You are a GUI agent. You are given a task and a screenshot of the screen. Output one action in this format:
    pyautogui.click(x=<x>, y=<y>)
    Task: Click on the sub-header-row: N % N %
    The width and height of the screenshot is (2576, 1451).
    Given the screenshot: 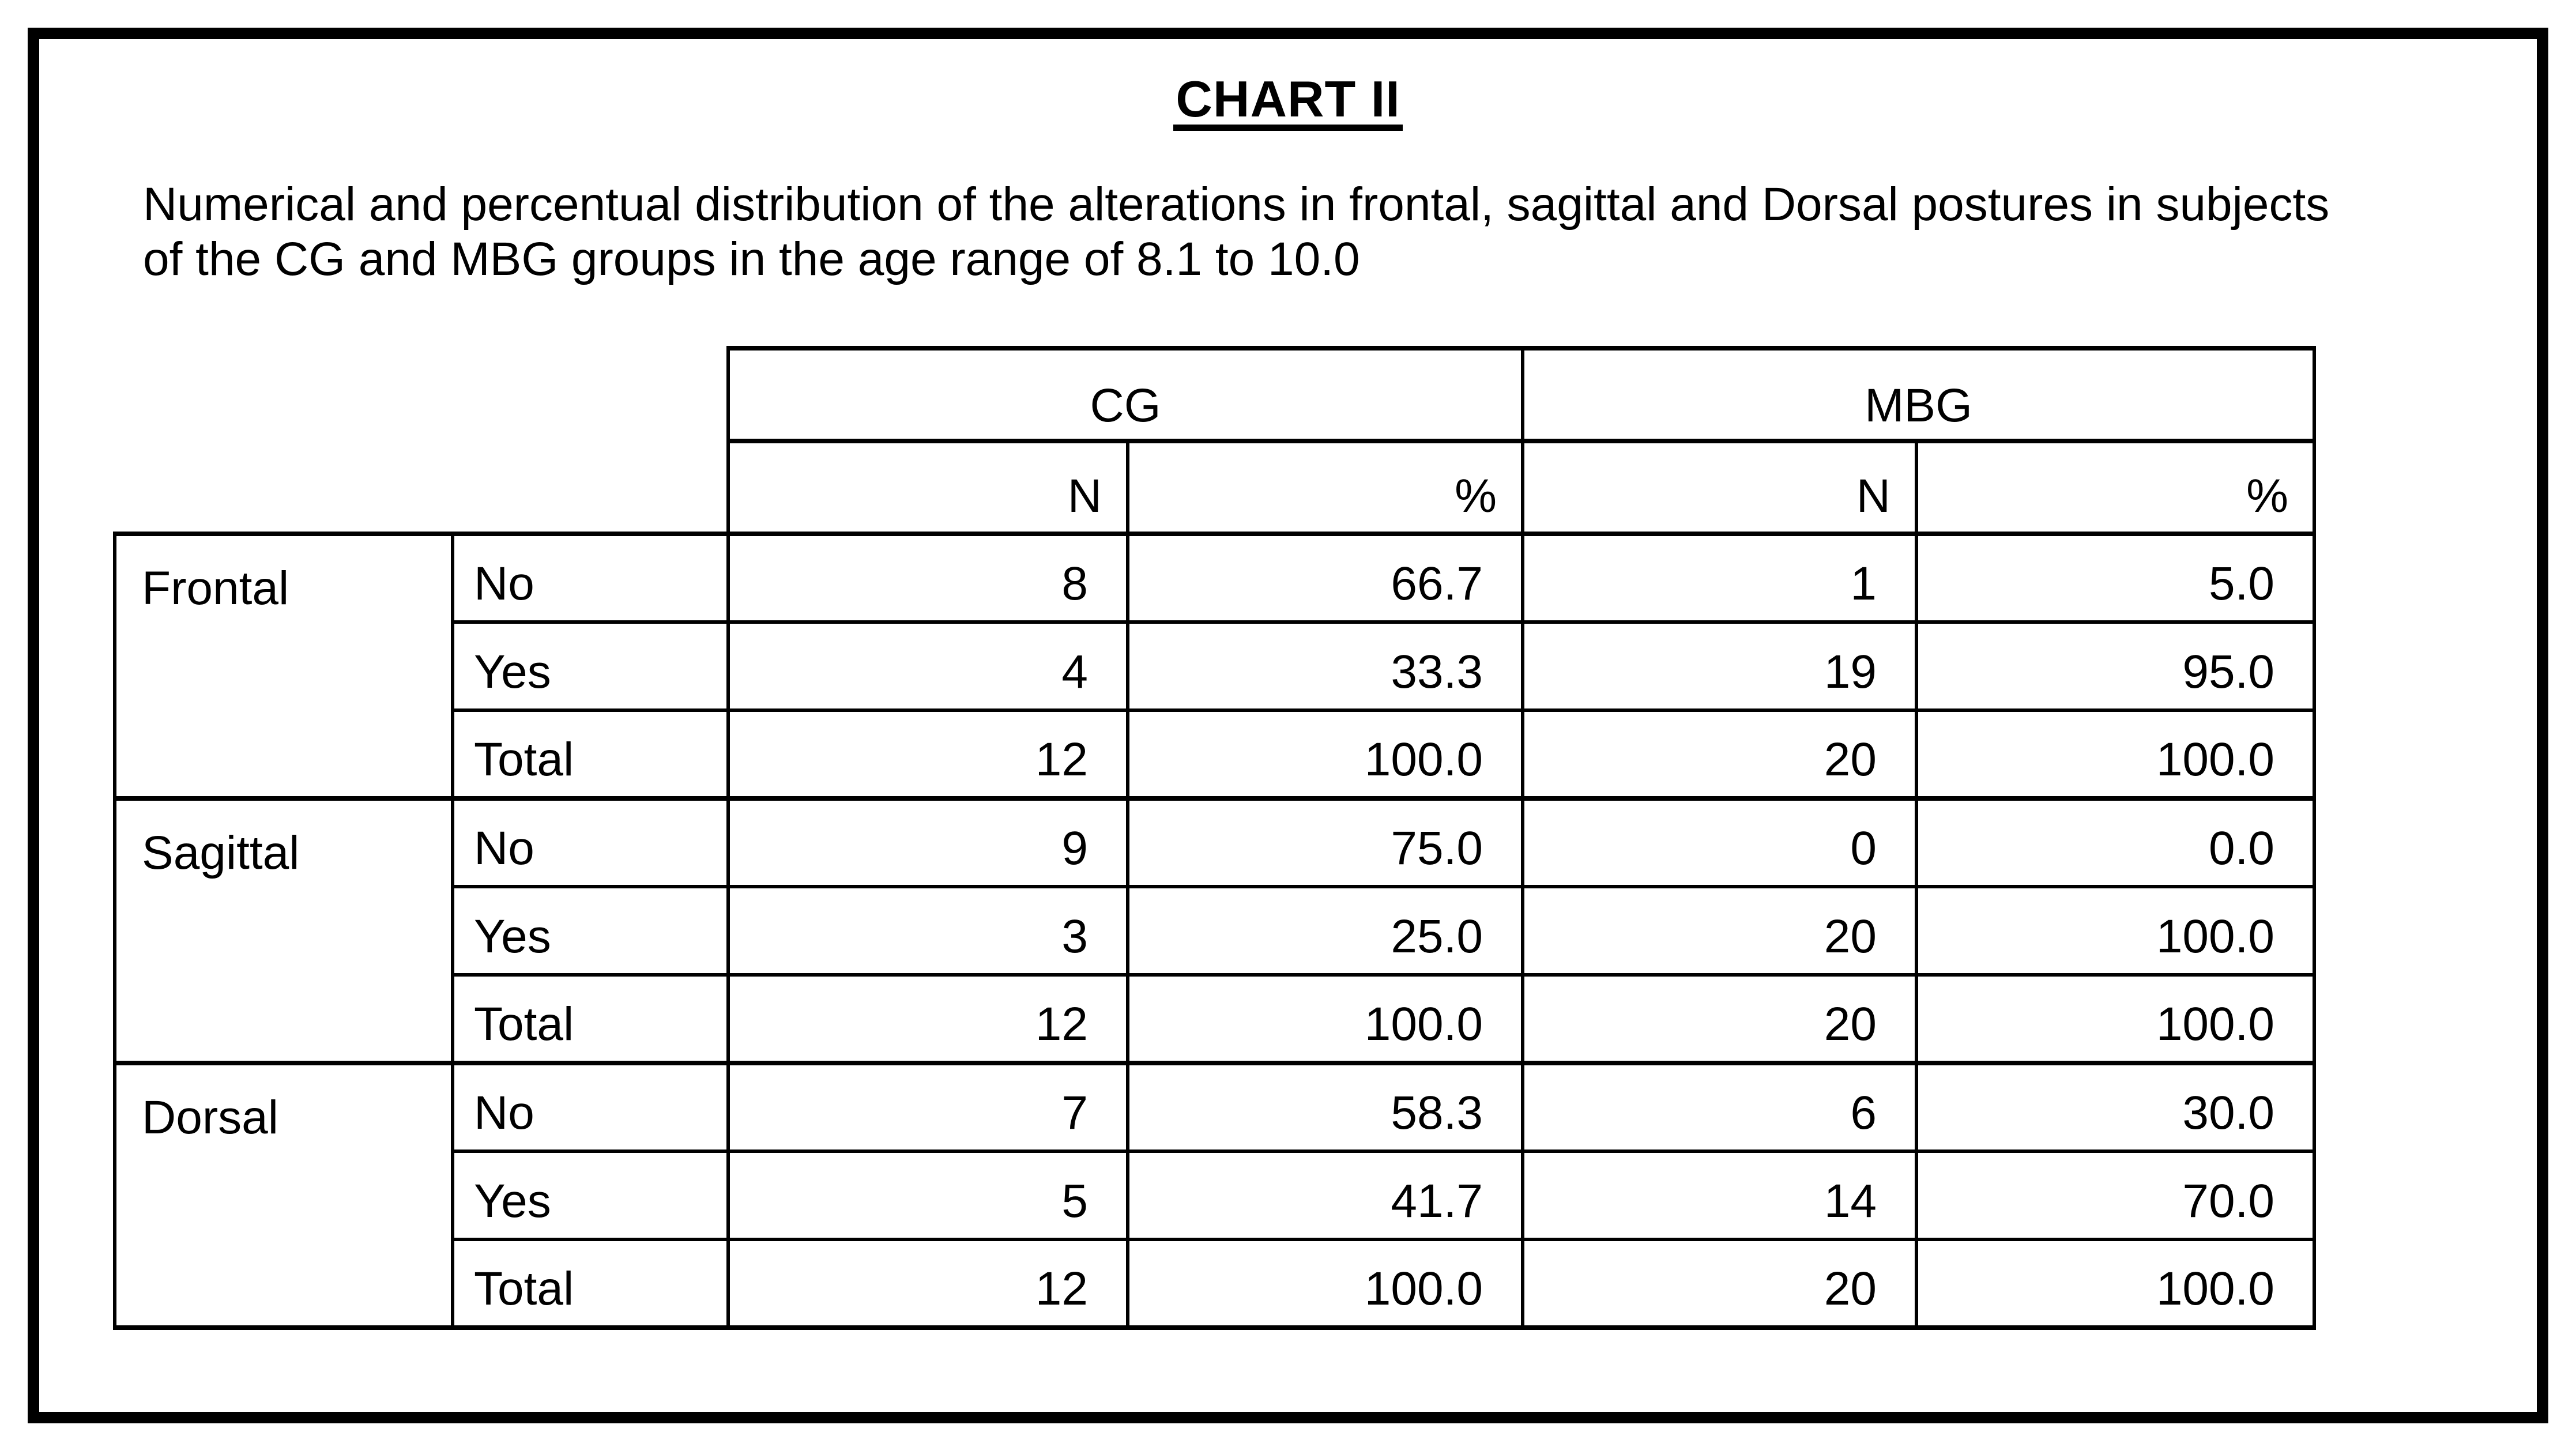 What is the action you would take?
    pyautogui.click(x=1216, y=487)
    